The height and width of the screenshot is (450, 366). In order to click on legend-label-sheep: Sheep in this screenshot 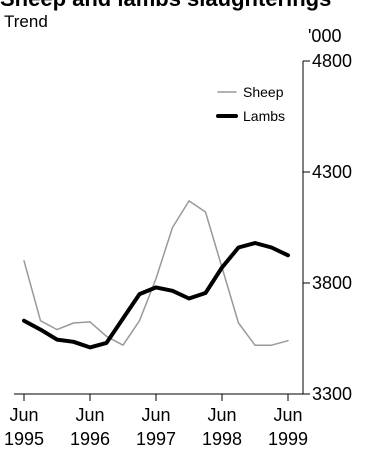, I will do `click(263, 92)`.